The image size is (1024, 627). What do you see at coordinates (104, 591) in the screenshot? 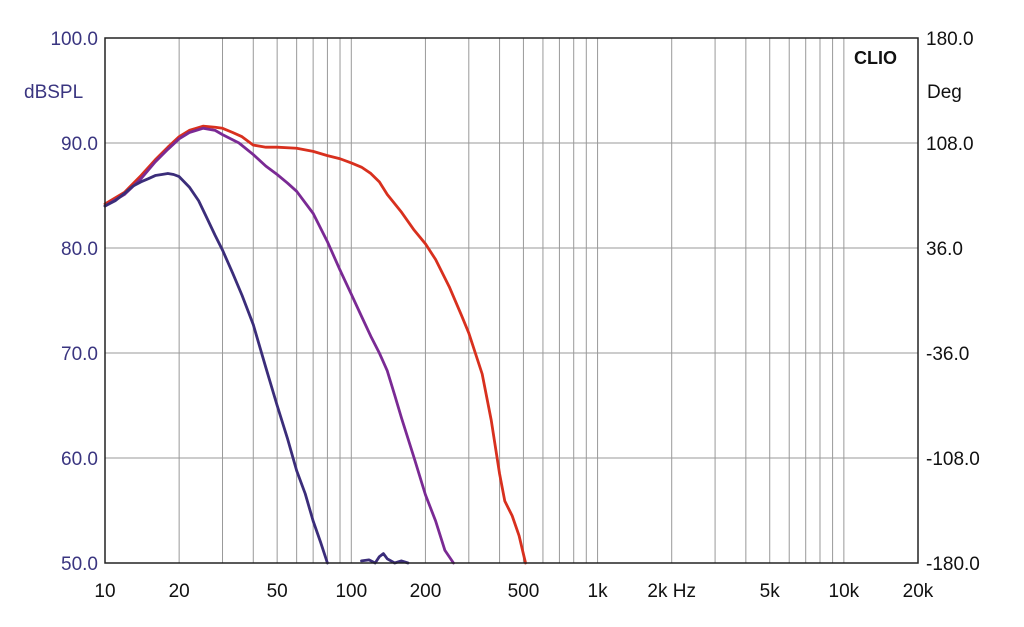
I see `x-tick-label: 10` at bounding box center [104, 591].